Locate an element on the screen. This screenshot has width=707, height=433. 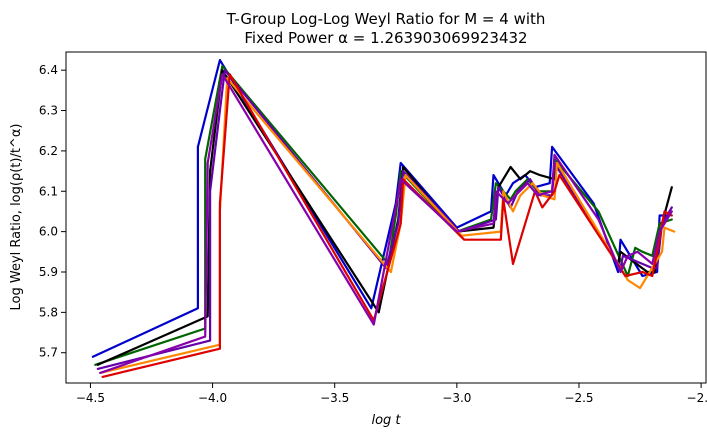
y-tick-label: 6.4 is located at coordinates (48, 70).